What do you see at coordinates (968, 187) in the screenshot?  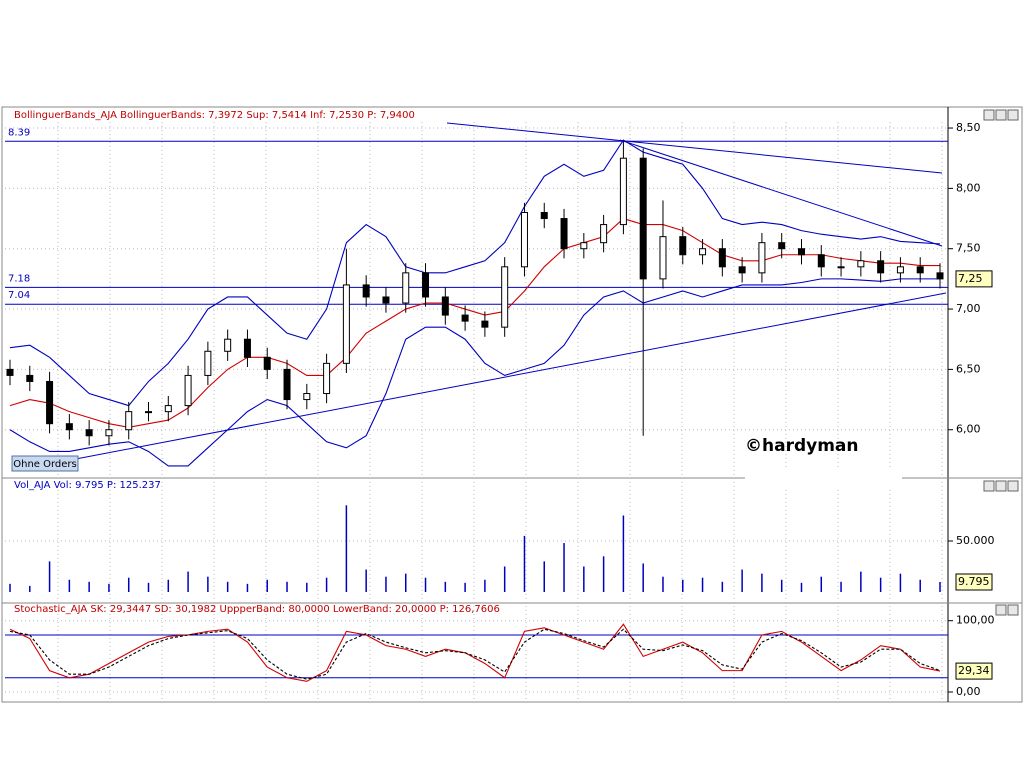 I see `y-tick-label: 8,00` at bounding box center [968, 187].